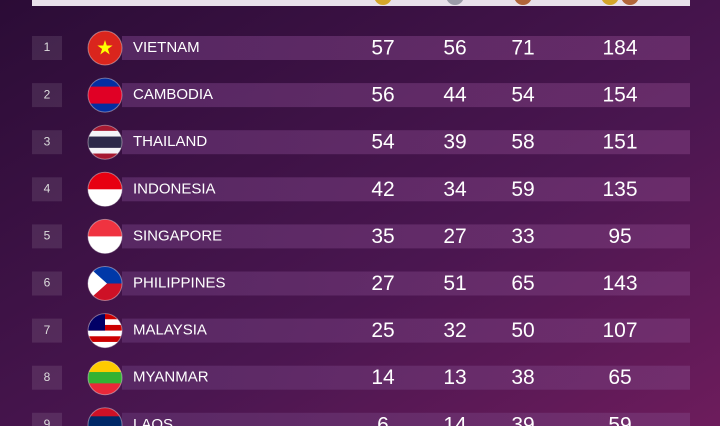 The height and width of the screenshot is (426, 720). What do you see at coordinates (454, 283) in the screenshot?
I see `silver-count: 51` at bounding box center [454, 283].